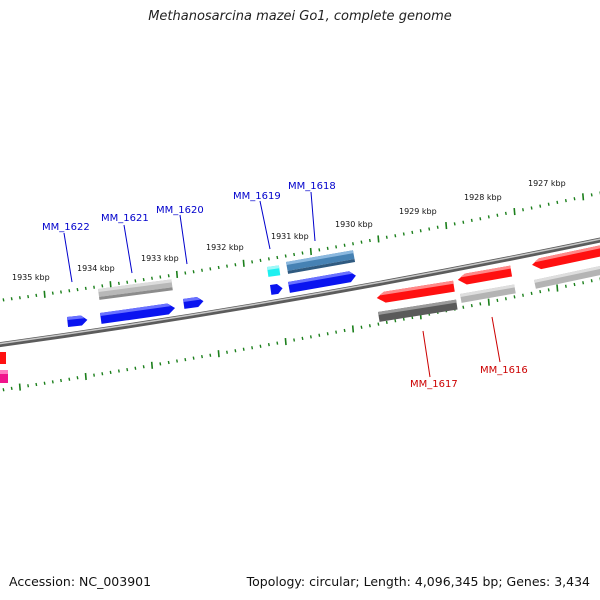 This screenshot has width=600, height=600. I want to click on ruler-label: 1928 kbp, so click(483, 197).